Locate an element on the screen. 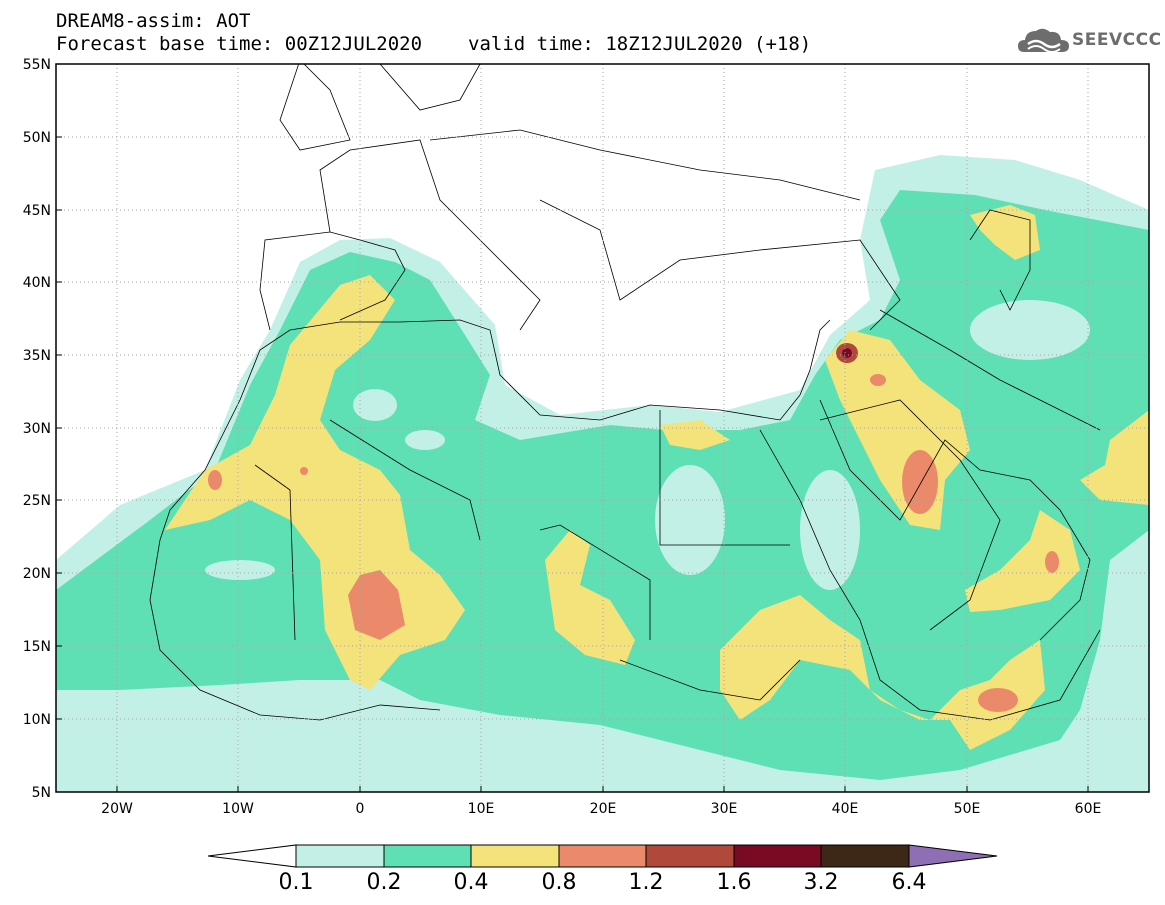 The width and height of the screenshot is (1165, 905). lat-tick-label: 20N is located at coordinates (37, 574).